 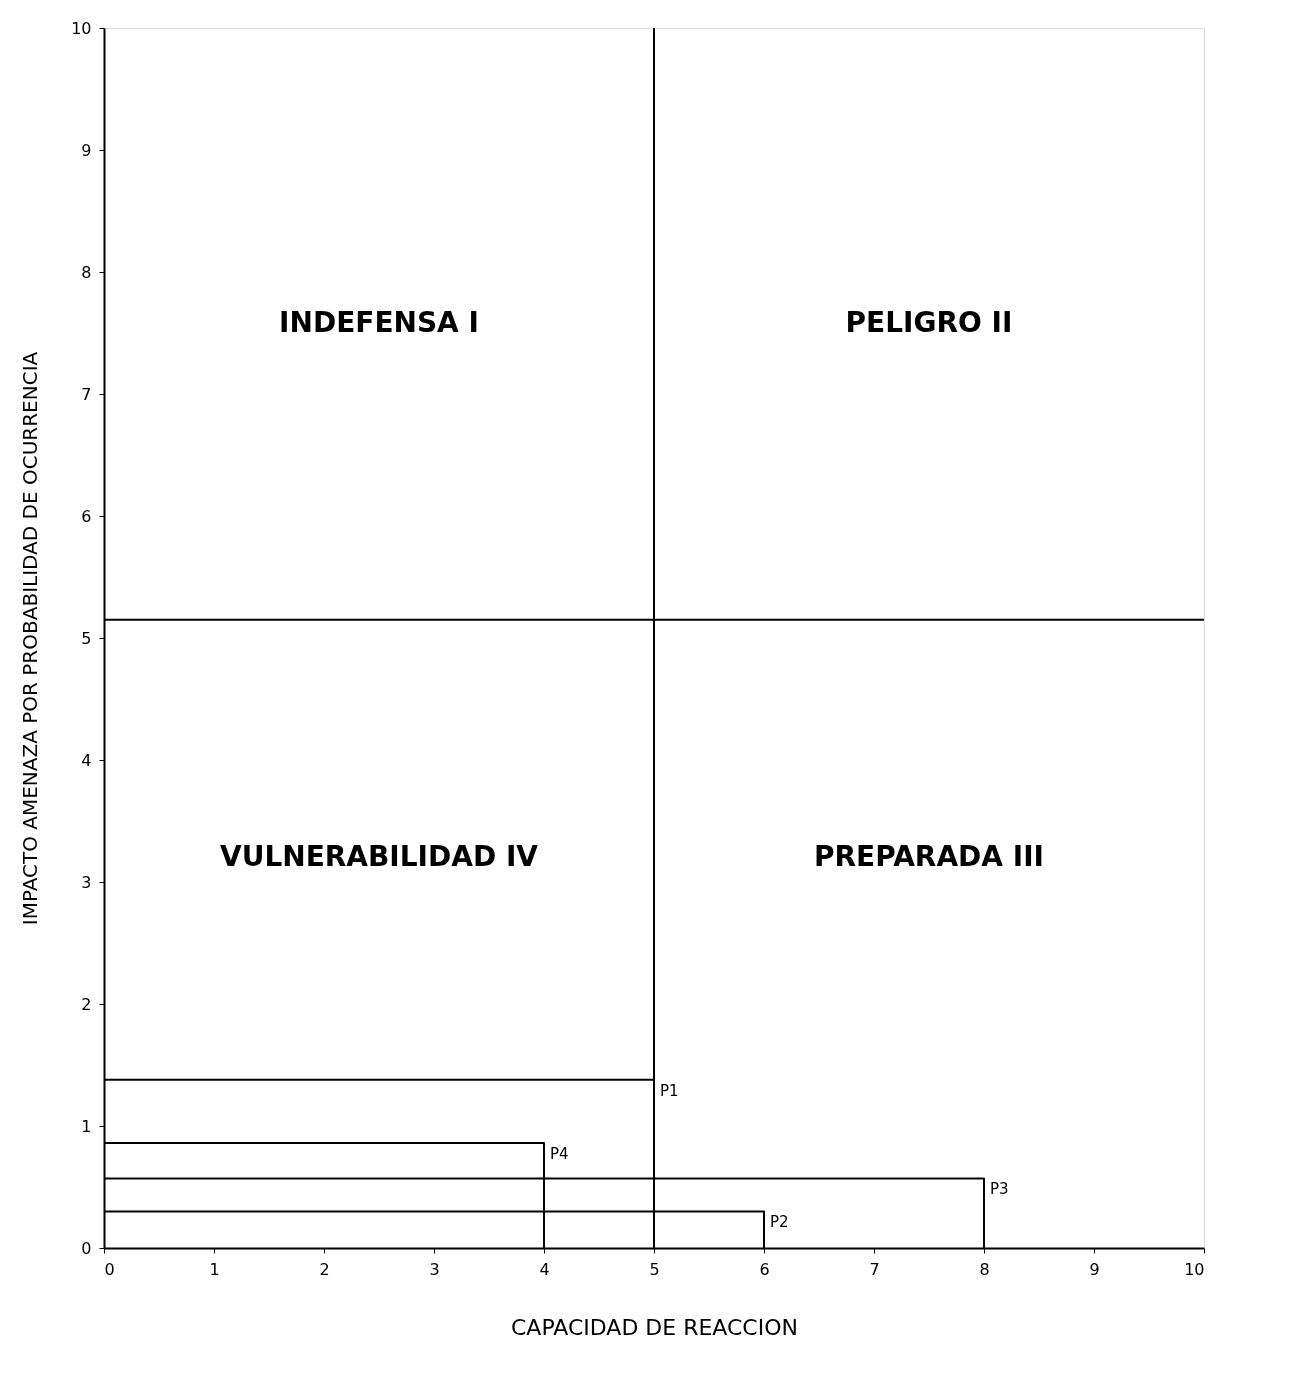 I want to click on y-axis-title: IMPACTO AMENAZA POR PROBABILIDAD DE OCURRENCIA, so click(x=30, y=638).